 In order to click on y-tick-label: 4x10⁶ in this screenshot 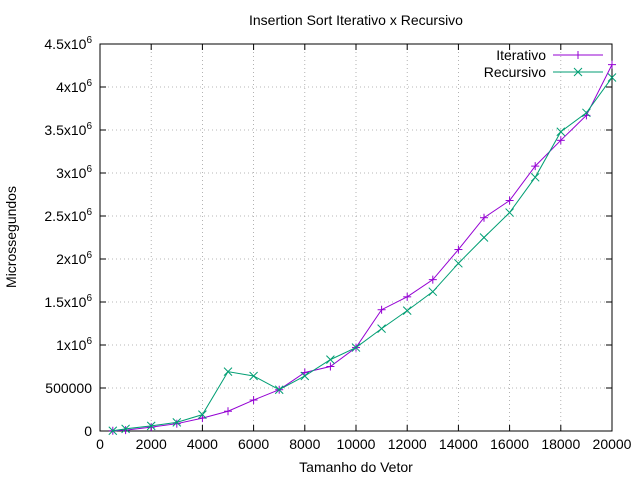, I will do `click(74, 86)`.